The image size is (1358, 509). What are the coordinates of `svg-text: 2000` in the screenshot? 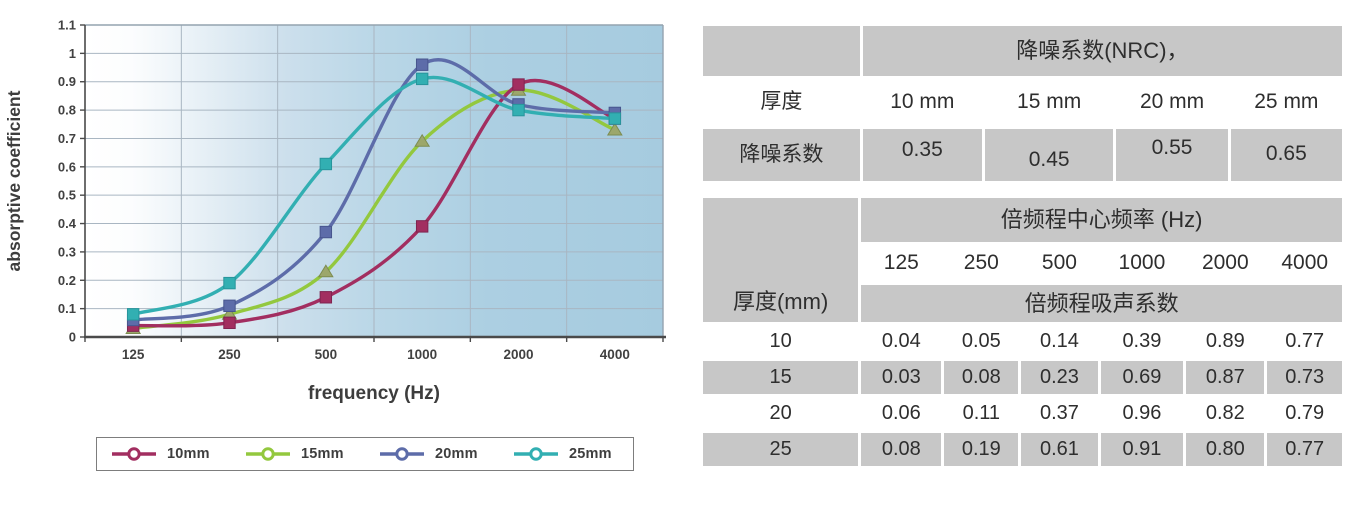 It's located at (518, 354).